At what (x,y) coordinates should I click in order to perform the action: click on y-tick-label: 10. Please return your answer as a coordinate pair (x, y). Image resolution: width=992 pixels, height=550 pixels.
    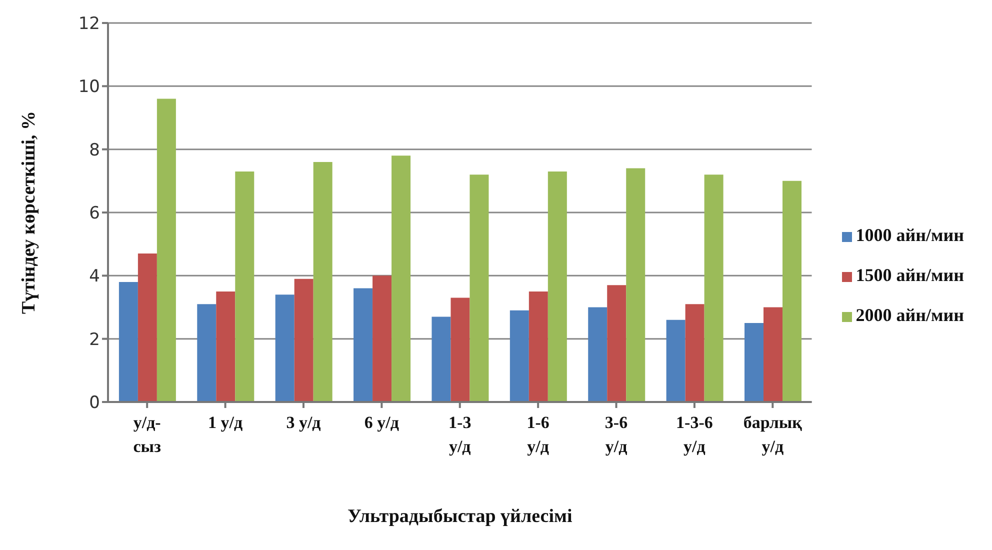
    Looking at the image, I should click on (89, 87).